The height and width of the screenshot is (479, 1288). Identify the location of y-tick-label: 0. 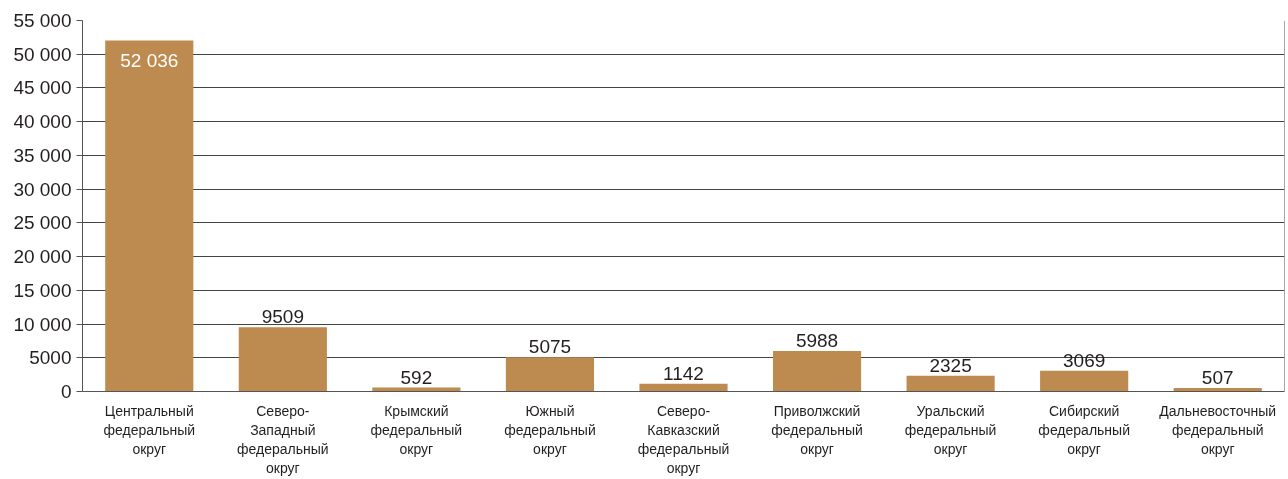
(66, 391).